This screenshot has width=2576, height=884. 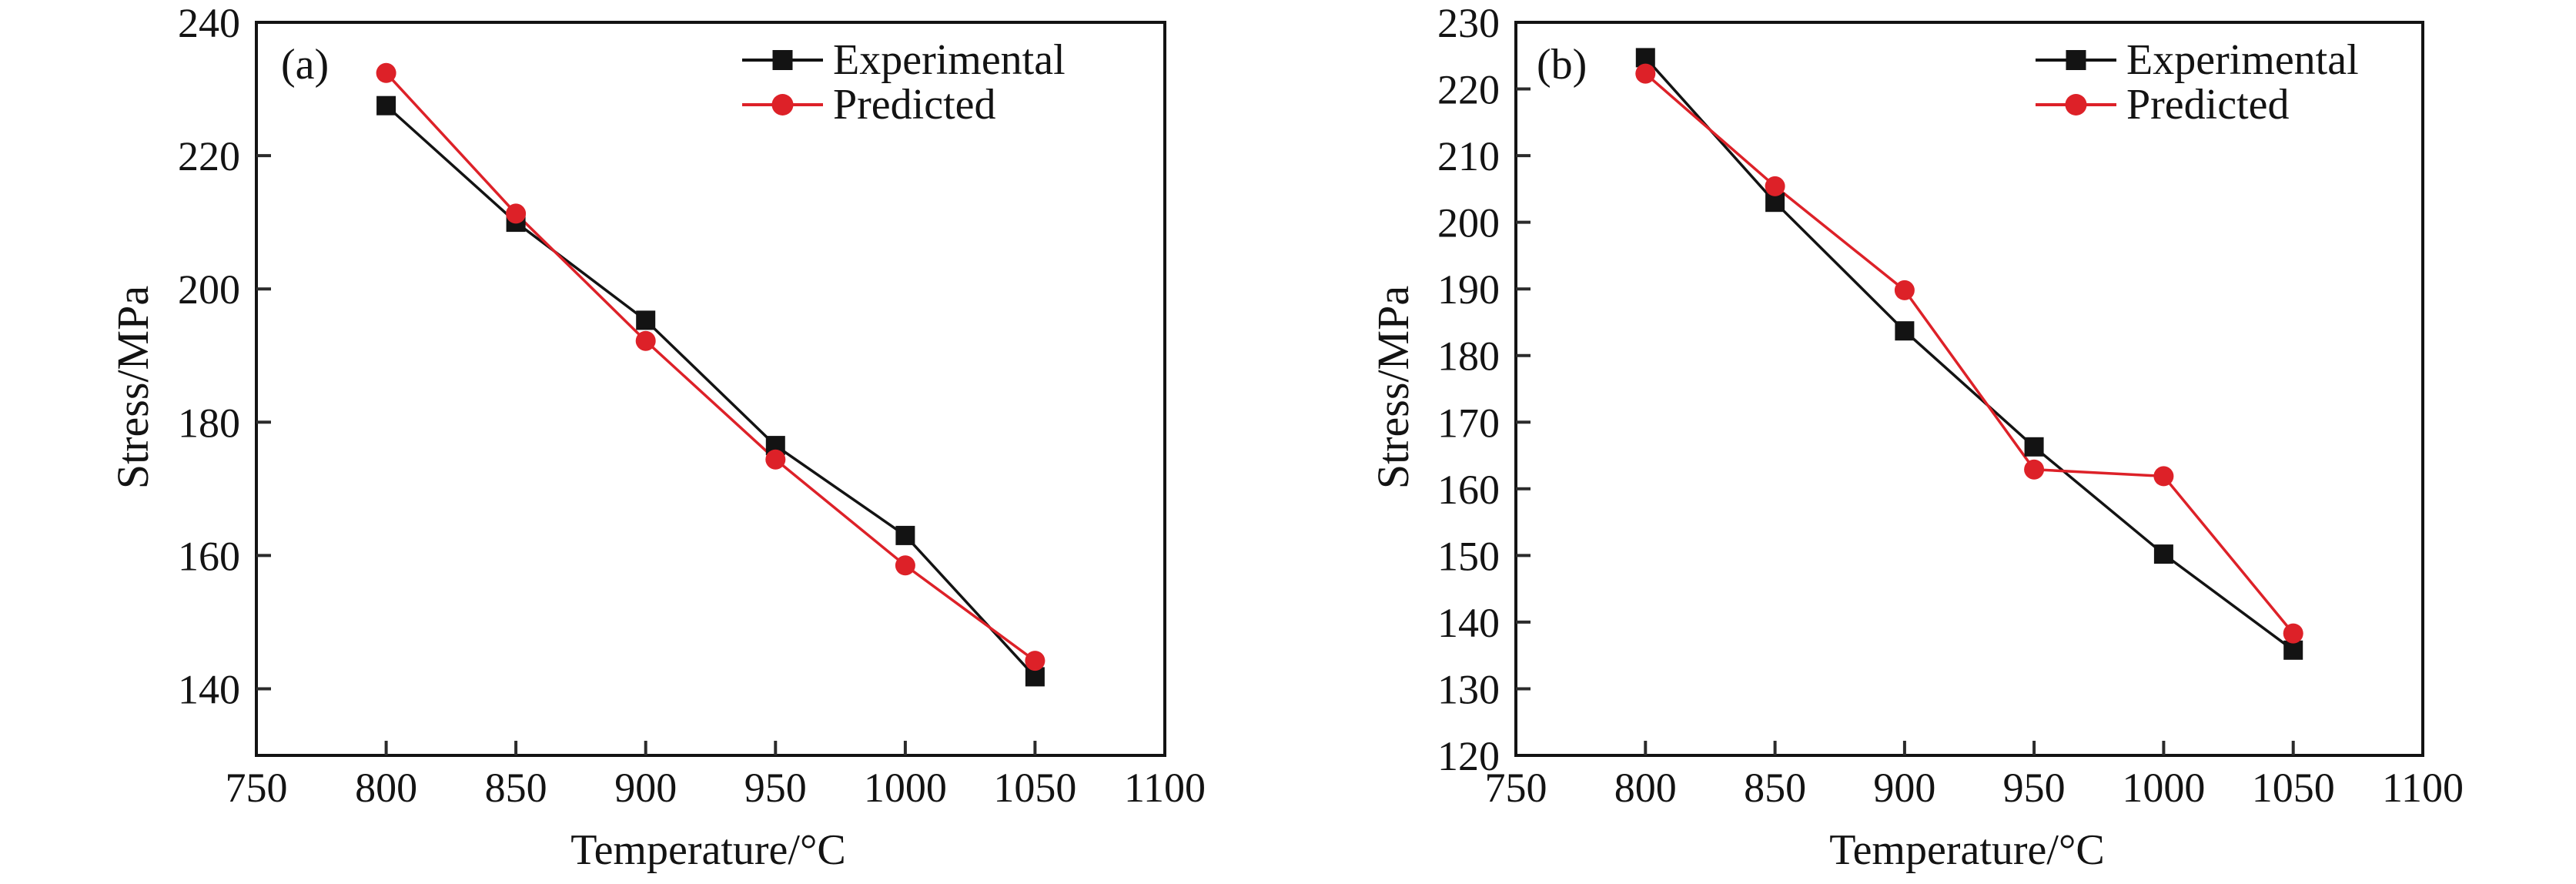 I want to click on svg-text: 240, so click(x=209, y=23).